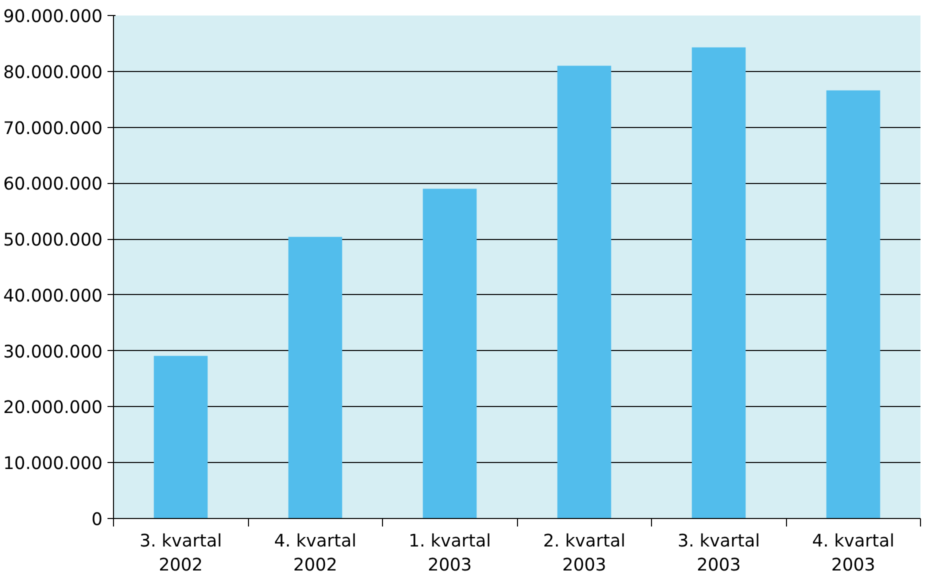  What do you see at coordinates (53, 17) in the screenshot?
I see `y-tick-label: 90.000.000` at bounding box center [53, 17].